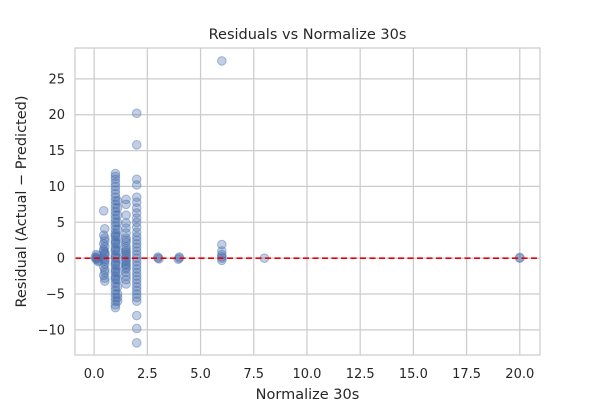 This screenshot has height=400, width=600. Describe the element at coordinates (308, 393) in the screenshot. I see `x-axis-title: Normalize 30s` at that location.